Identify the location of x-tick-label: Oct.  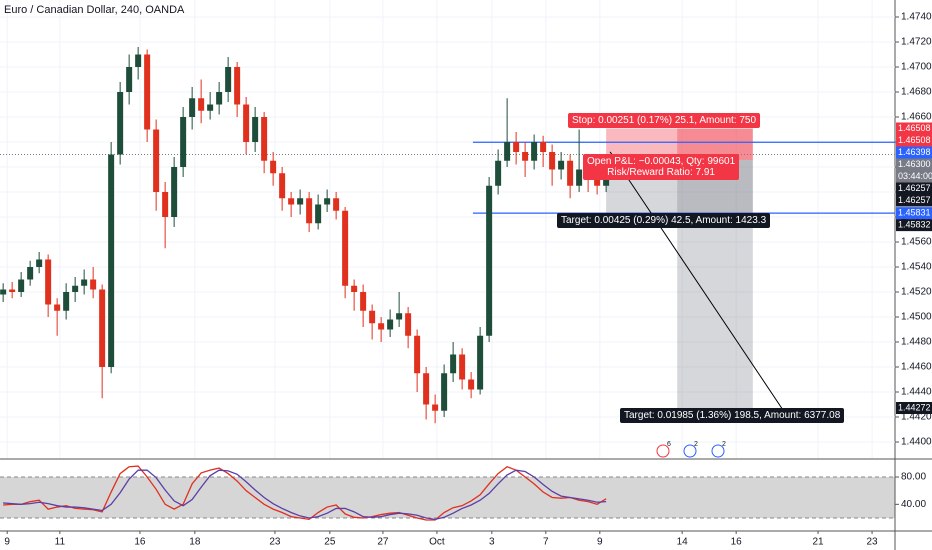
(437, 542).